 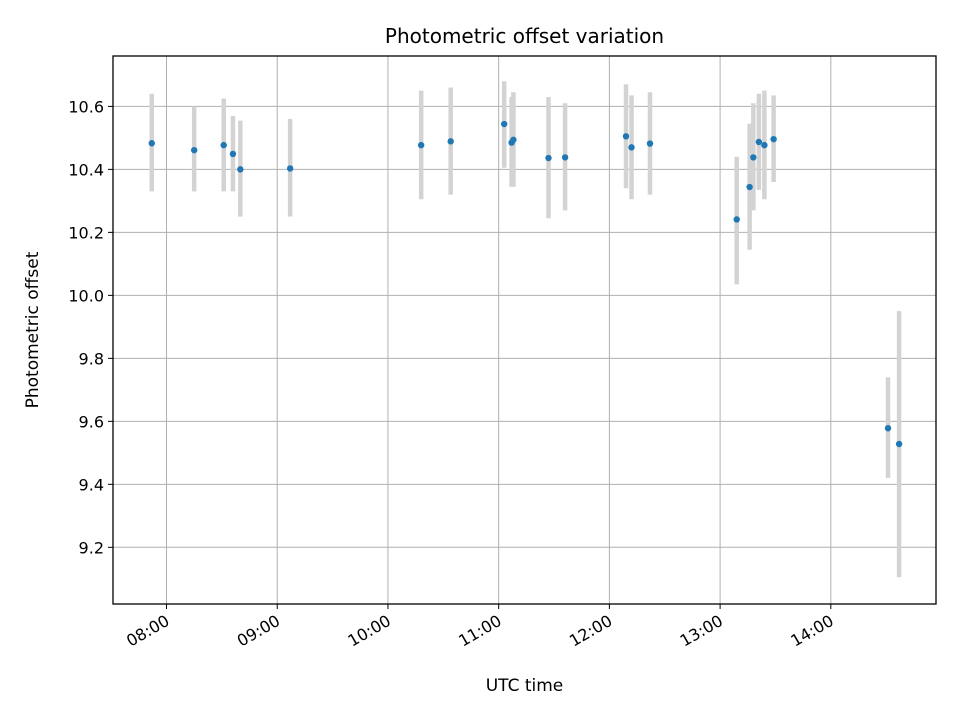 I want to click on y-tick-label: 10.2, so click(x=86, y=232).